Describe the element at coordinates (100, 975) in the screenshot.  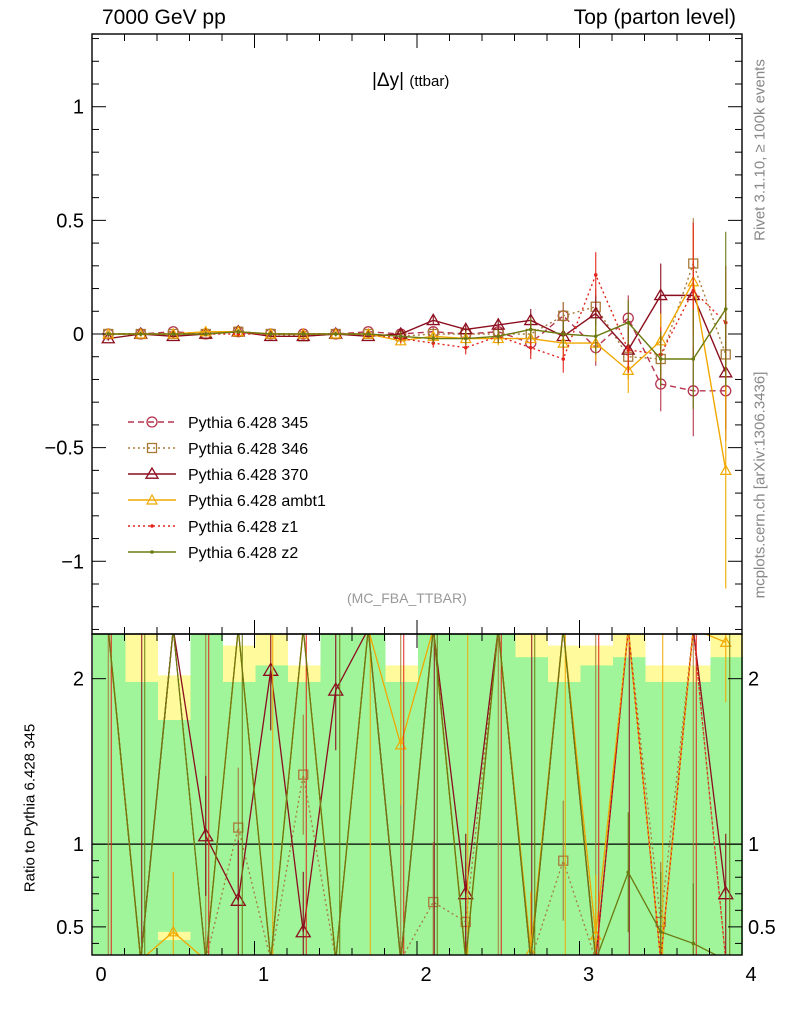
I see `x-tick-label: 0` at that location.